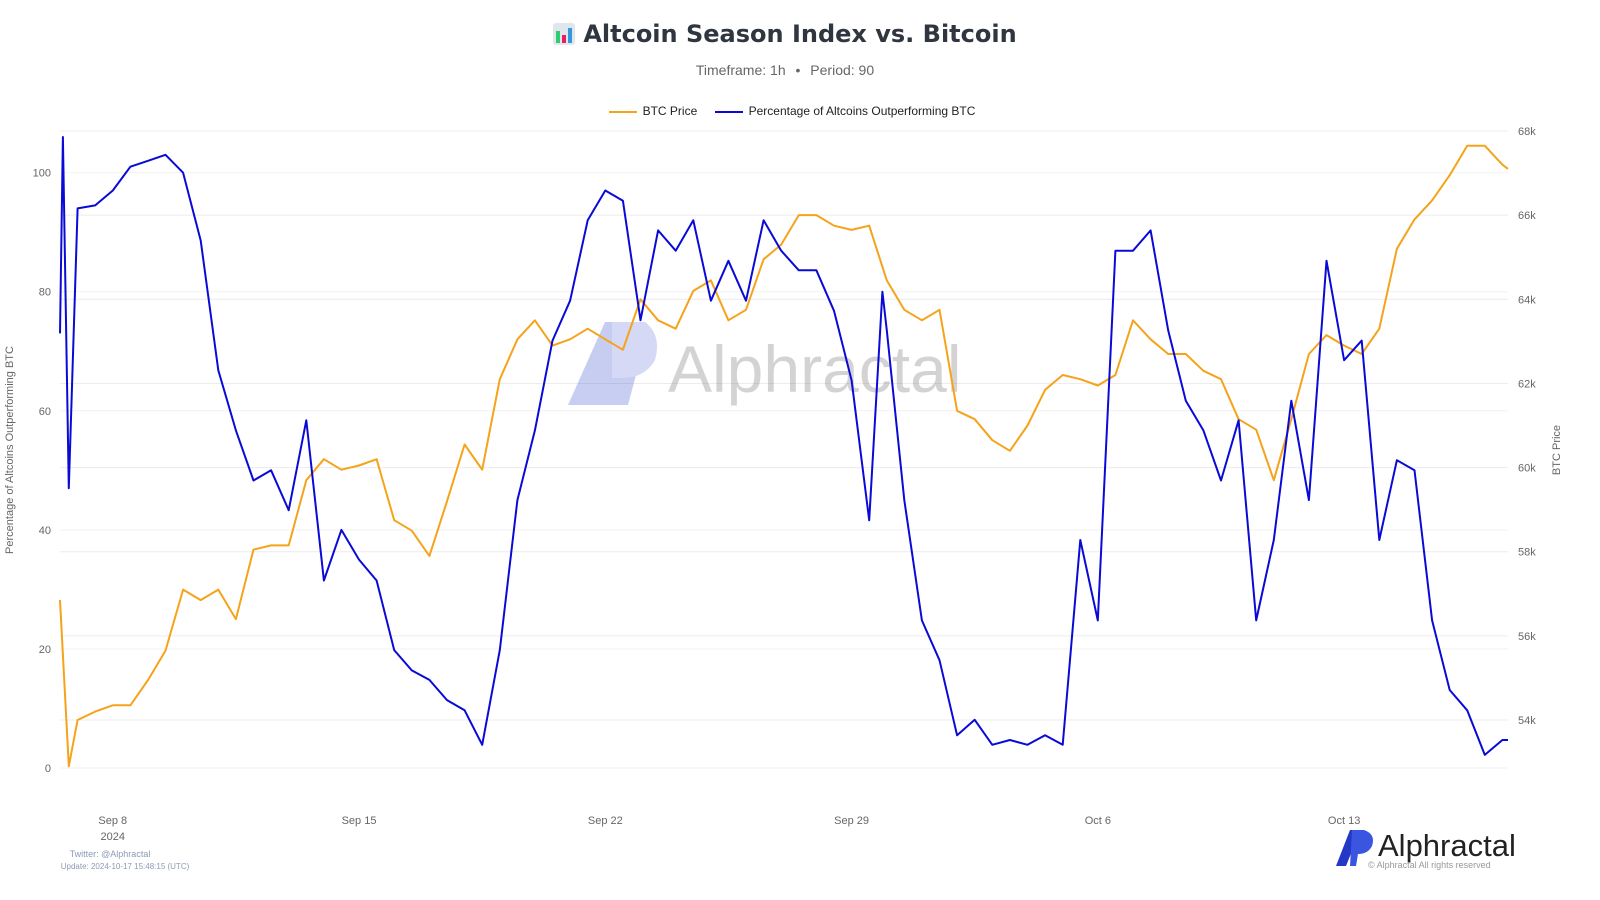  What do you see at coordinates (10, 450) in the screenshot?
I see `left-axis-title: Percentage of Altcoins Outperforming BTC` at bounding box center [10, 450].